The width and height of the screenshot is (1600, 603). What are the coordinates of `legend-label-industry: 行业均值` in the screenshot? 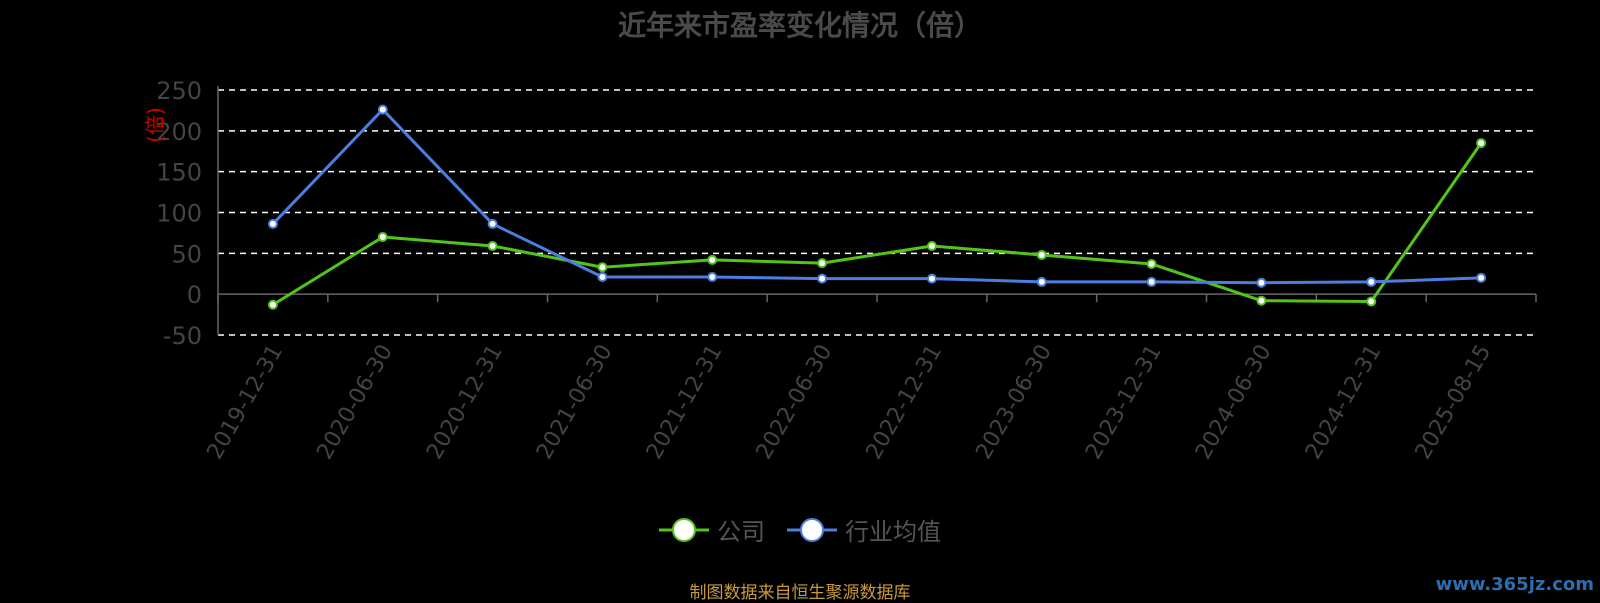 It's located at (893, 532).